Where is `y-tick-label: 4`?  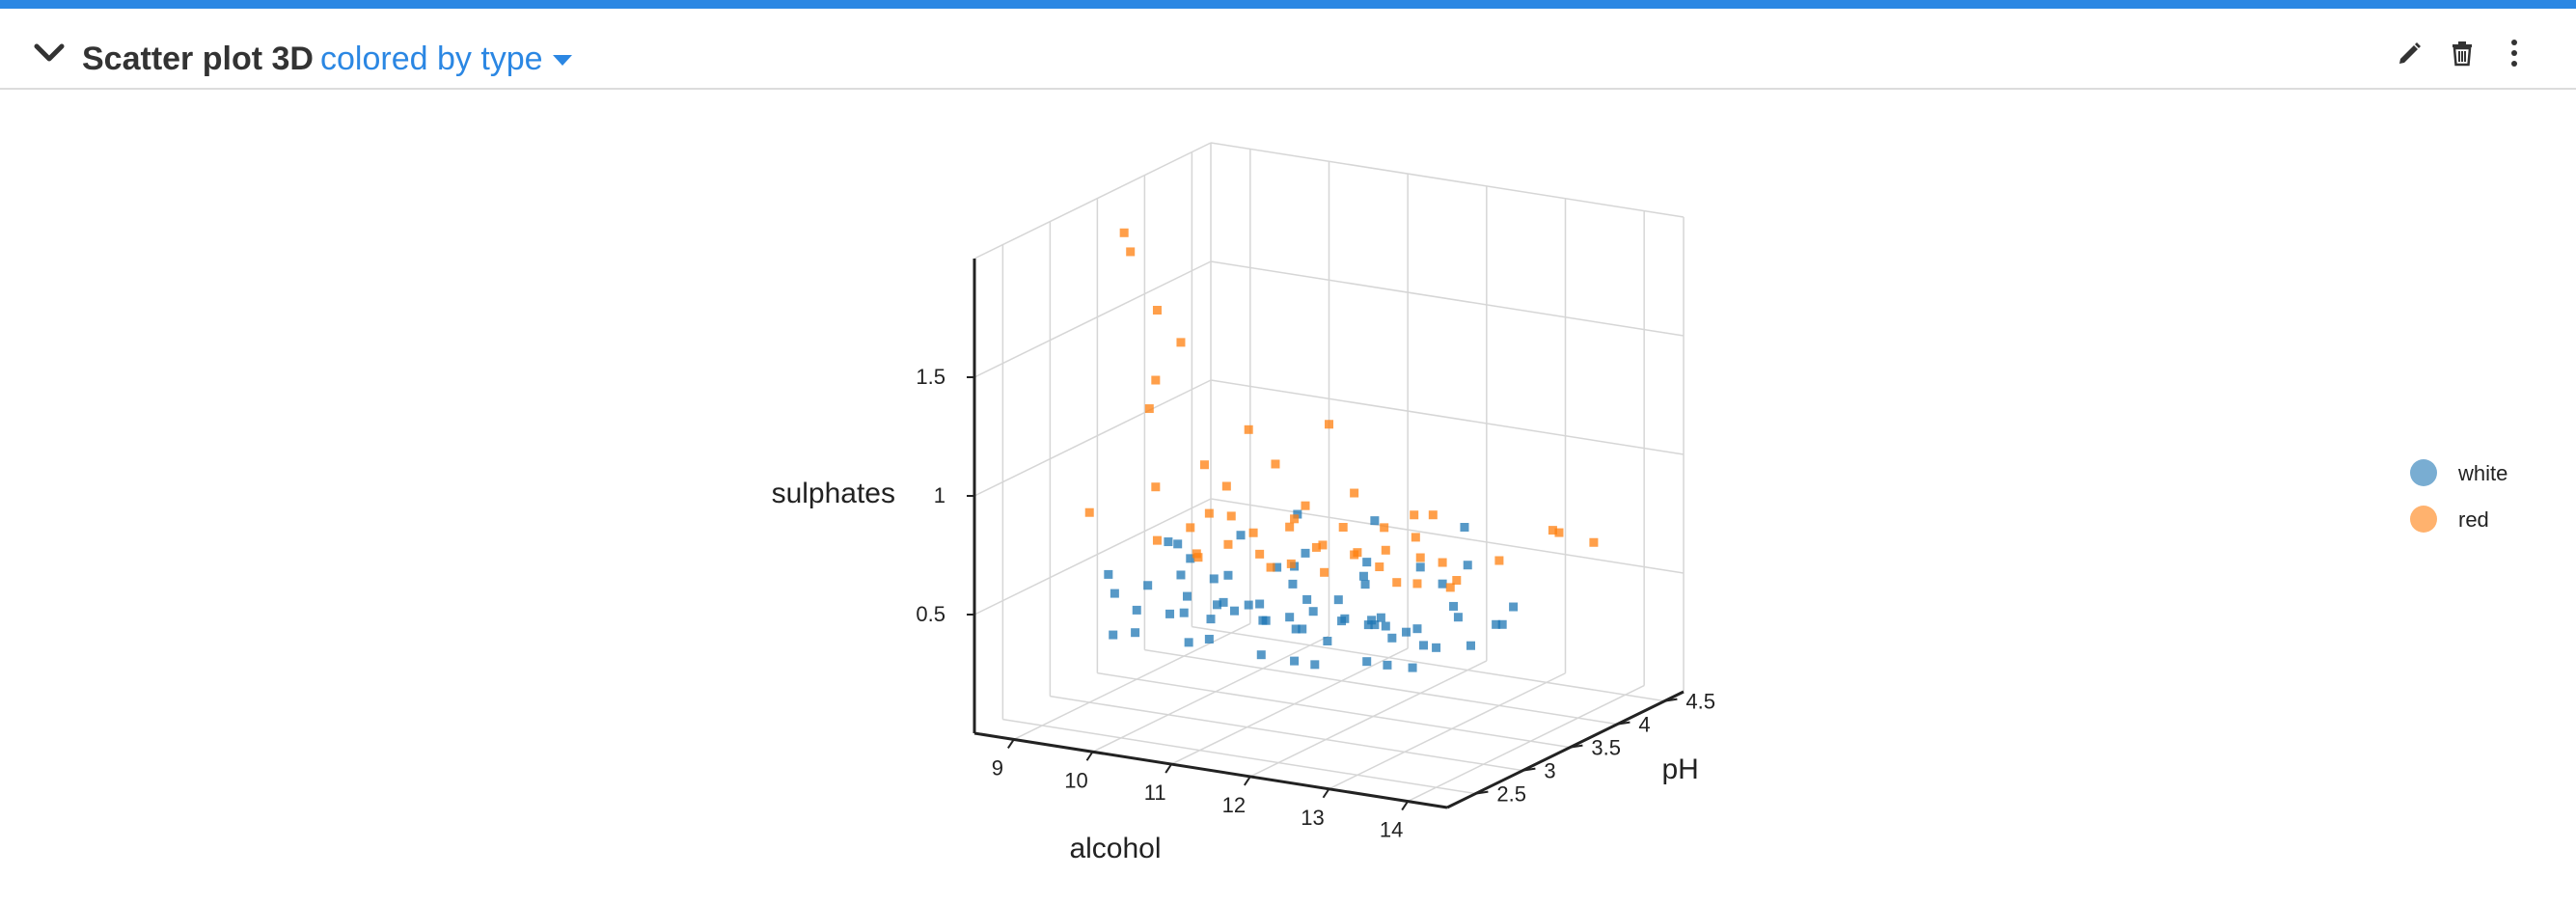
y-tick-label: 4 is located at coordinates (1644, 725).